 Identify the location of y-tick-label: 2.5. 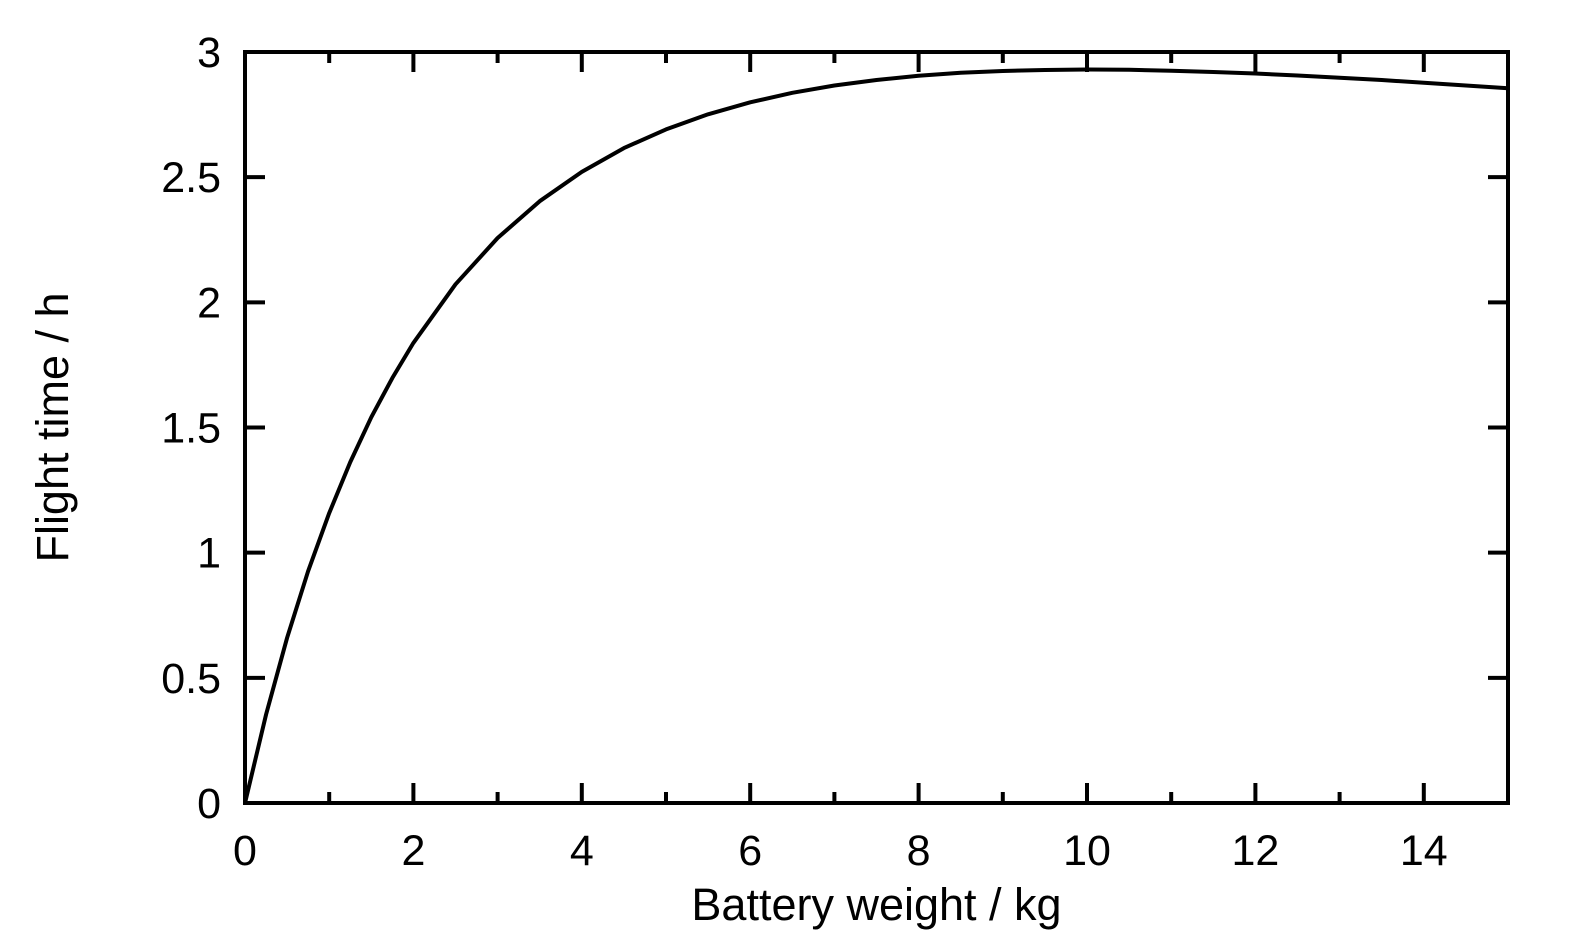
(191, 178).